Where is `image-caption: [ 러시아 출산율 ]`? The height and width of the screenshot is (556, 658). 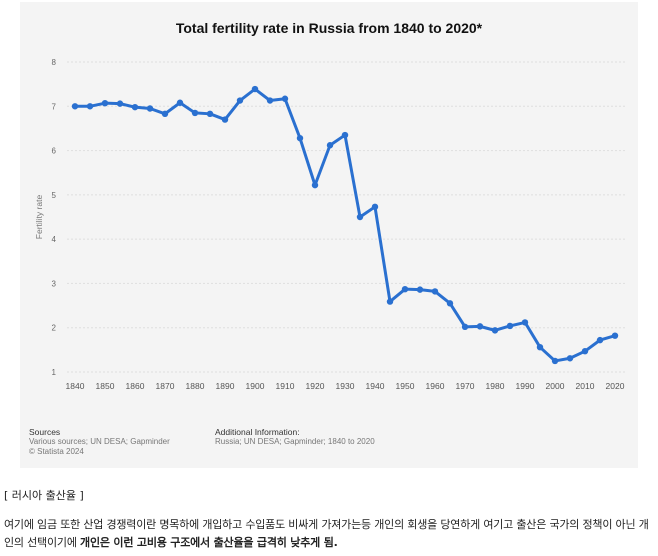 image-caption: [ 러시아 출산율 ] is located at coordinates (44, 495).